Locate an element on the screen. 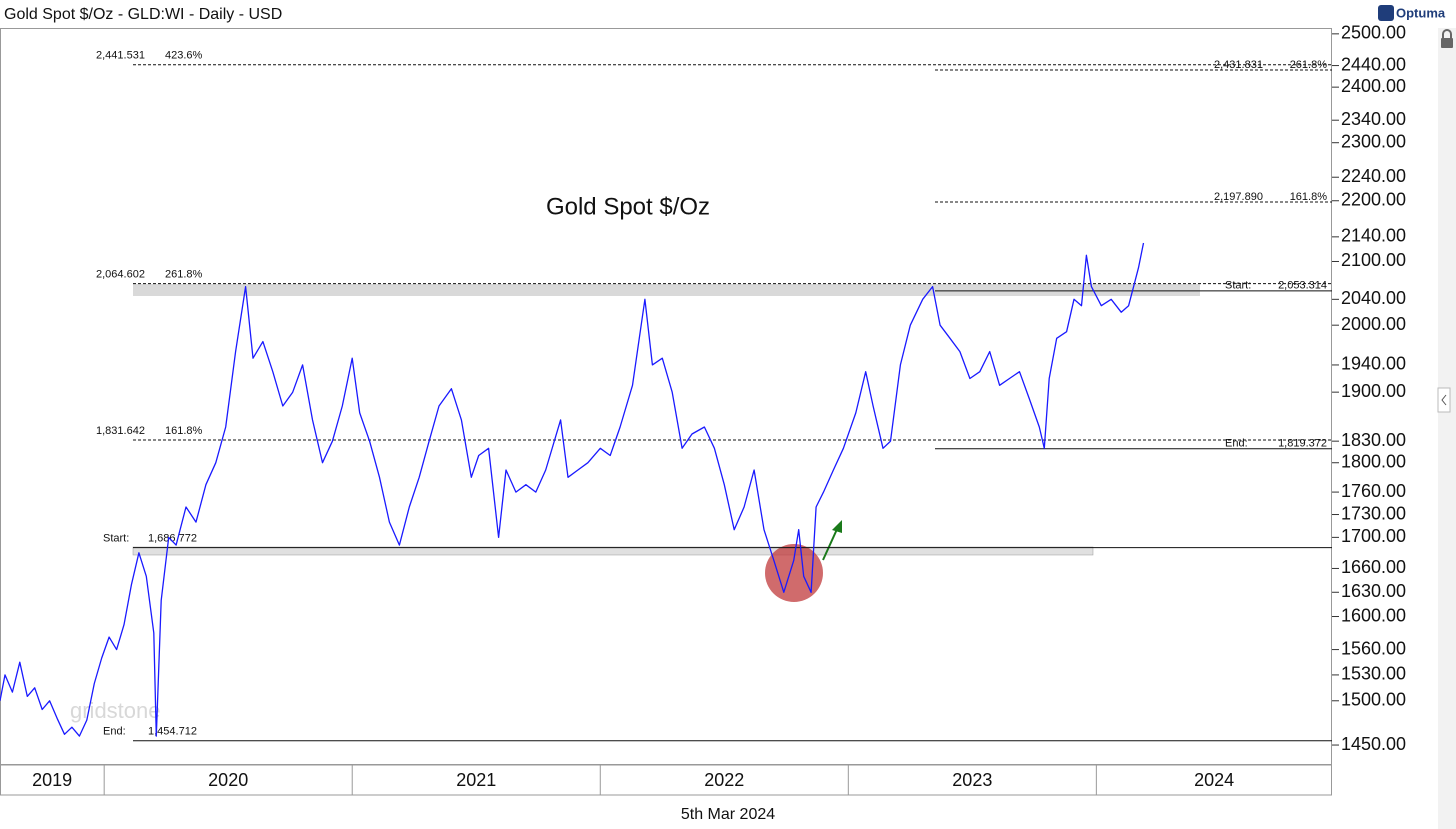 Image resolution: width=1456 pixels, height=829 pixels. x-tick-label: 2023 is located at coordinates (972, 780).